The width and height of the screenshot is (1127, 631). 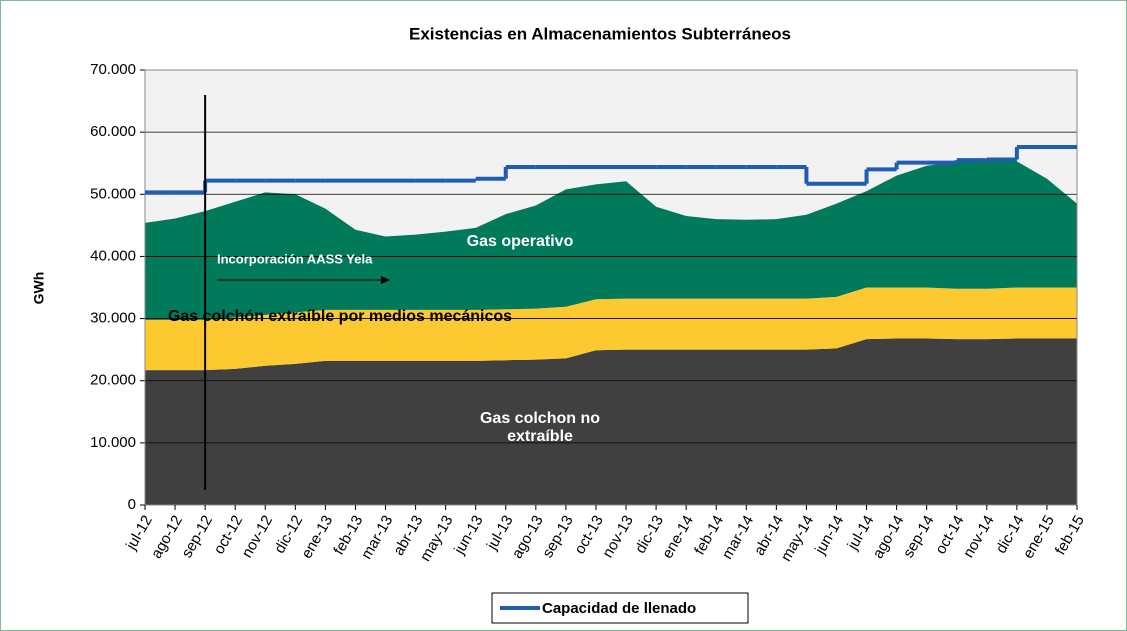 I want to click on y-tick-label: 30.000, so click(x=113, y=318).